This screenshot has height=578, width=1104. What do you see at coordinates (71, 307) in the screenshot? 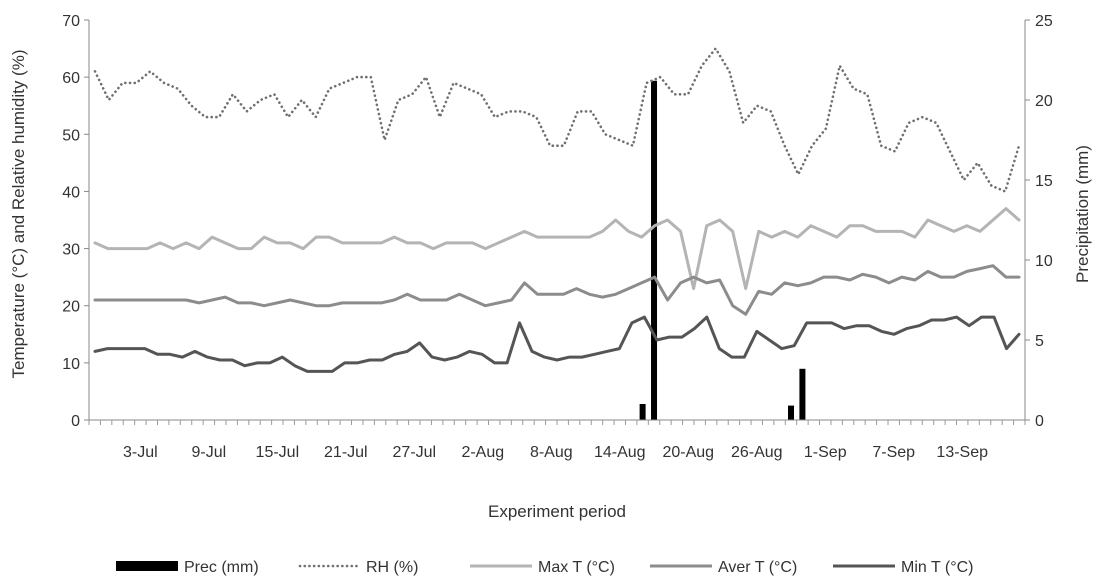
I see `y-left-tick-label: 20` at bounding box center [71, 307].